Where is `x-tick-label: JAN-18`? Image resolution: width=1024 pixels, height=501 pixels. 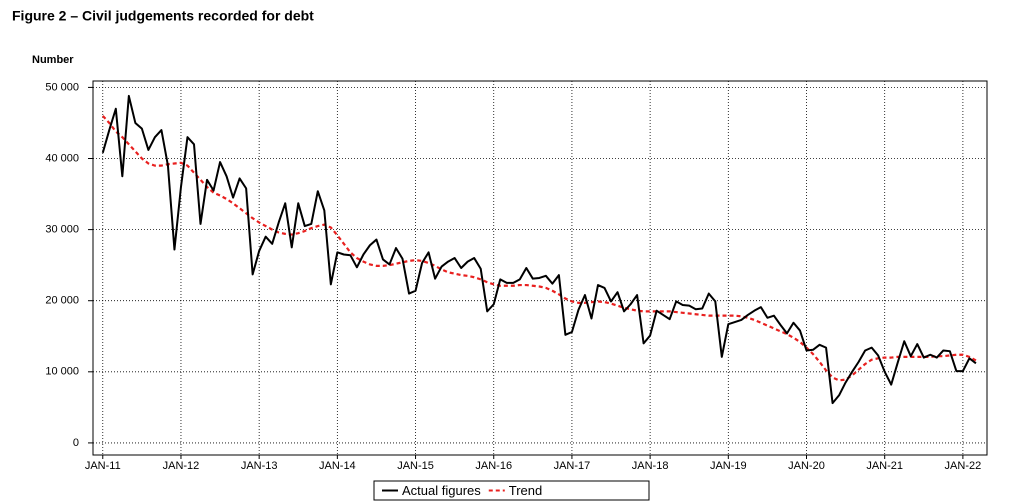
x-tick-label: JAN-18 is located at coordinates (650, 466).